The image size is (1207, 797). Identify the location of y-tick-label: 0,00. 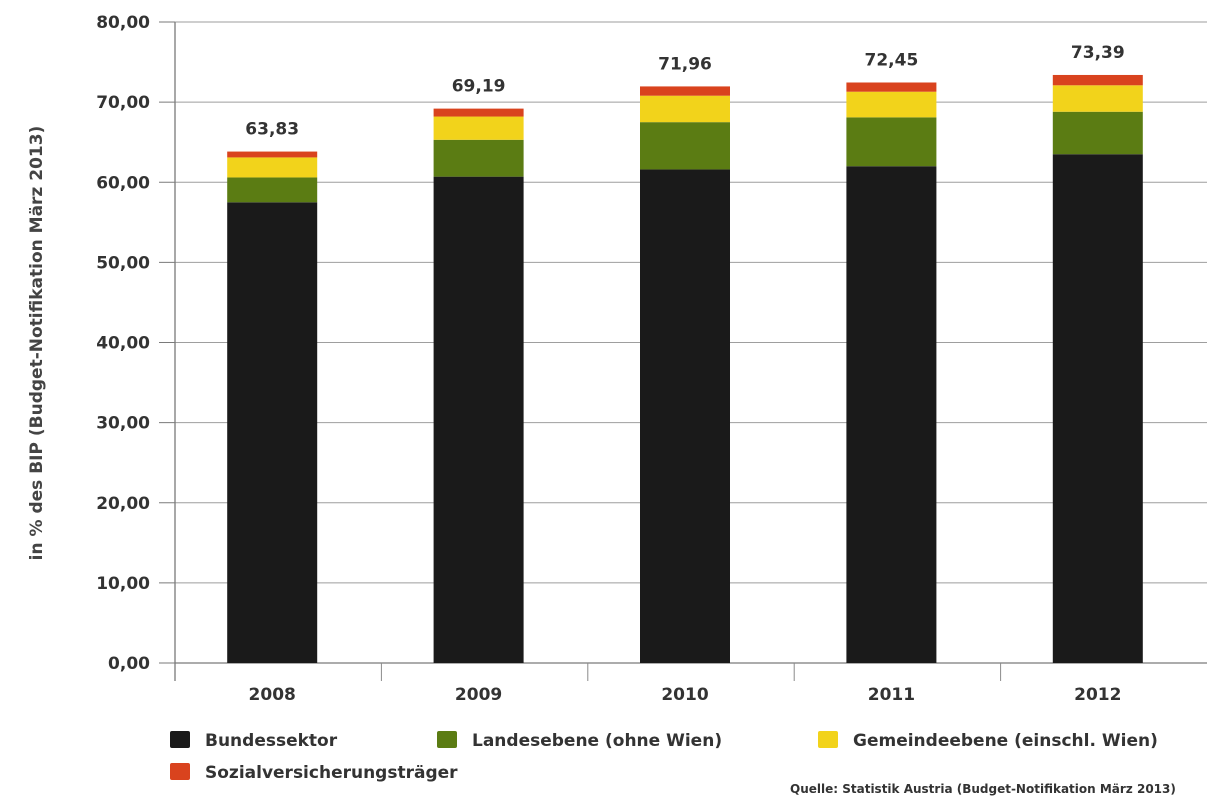
(129, 664).